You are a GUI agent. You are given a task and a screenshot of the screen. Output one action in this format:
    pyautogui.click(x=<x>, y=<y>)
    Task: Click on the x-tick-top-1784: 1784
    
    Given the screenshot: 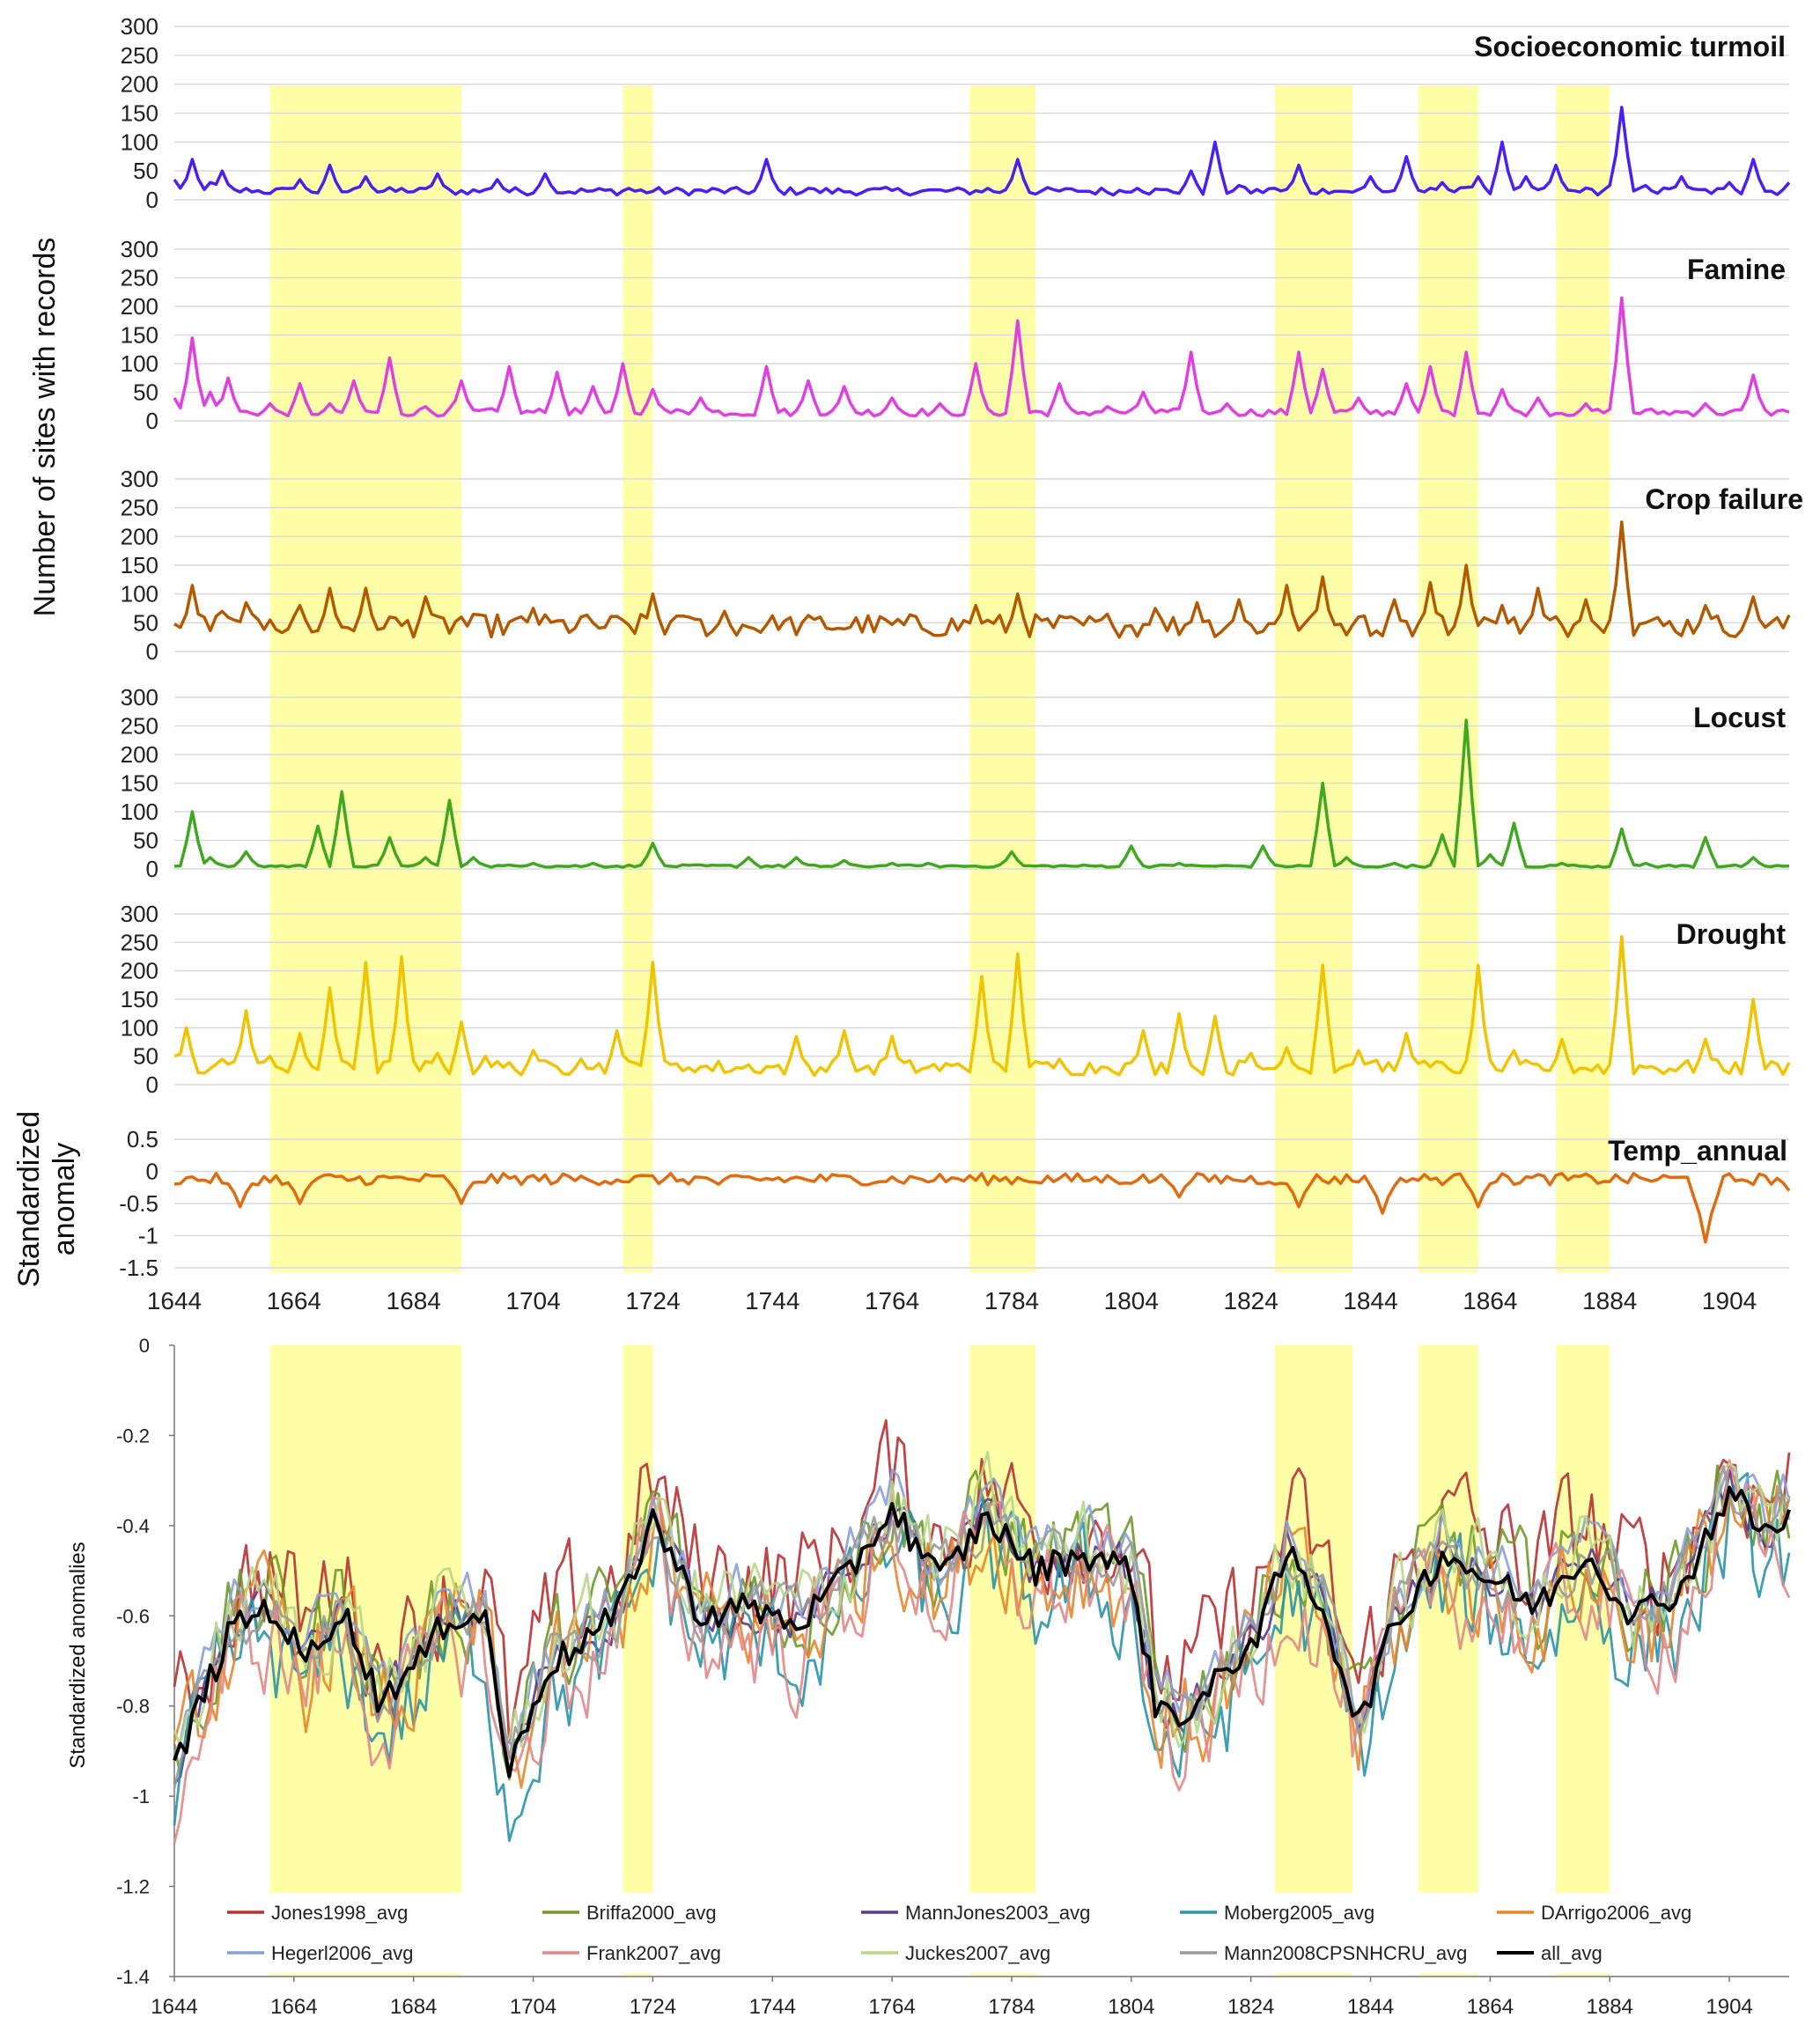 What is the action you would take?
    pyautogui.click(x=1011, y=1300)
    